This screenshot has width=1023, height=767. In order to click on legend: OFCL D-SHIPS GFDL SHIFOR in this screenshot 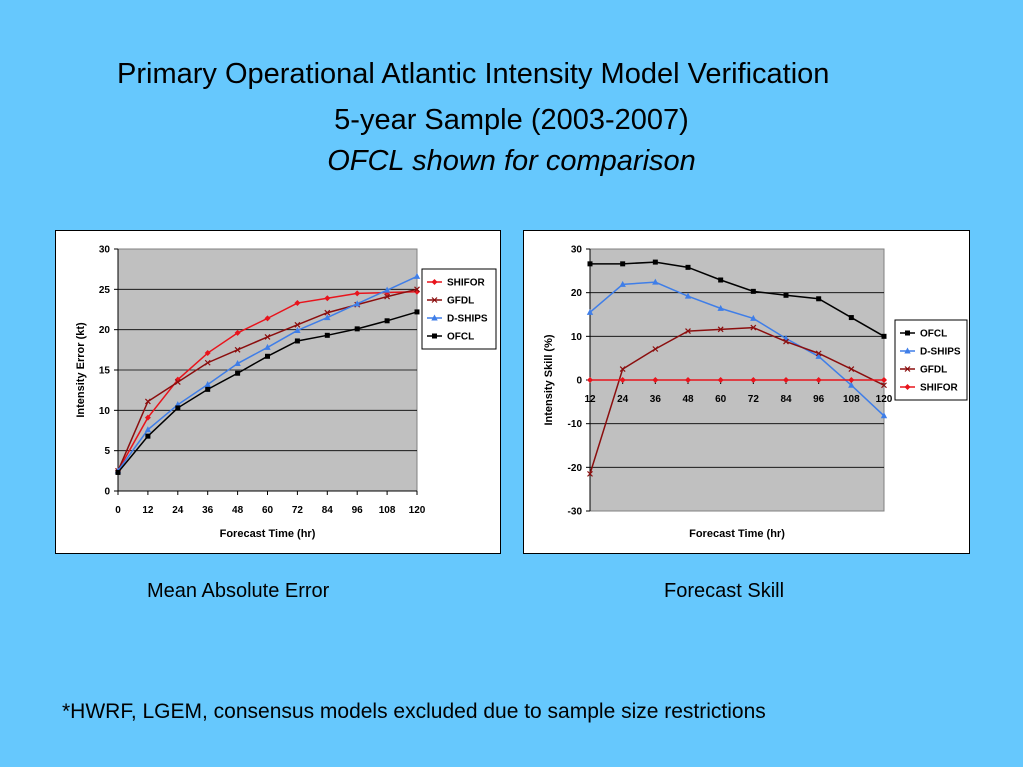, I will do `click(931, 360)`.